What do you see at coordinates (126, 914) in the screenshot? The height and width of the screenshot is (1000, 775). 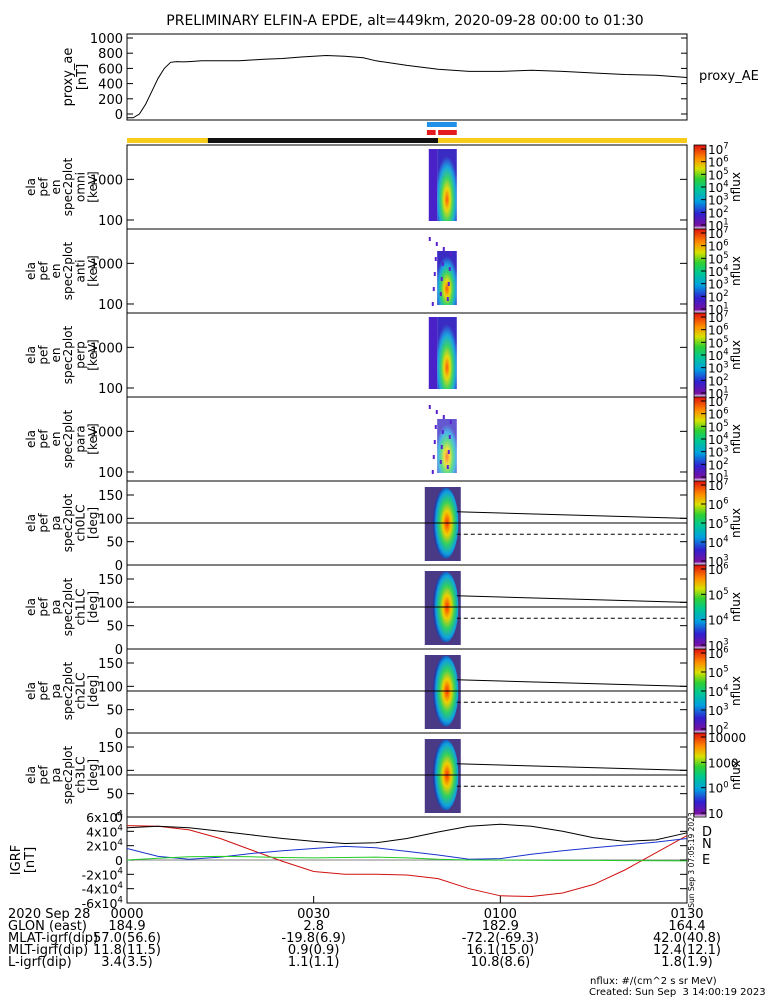 I see `xaxis-tick-label: 0000` at bounding box center [126, 914].